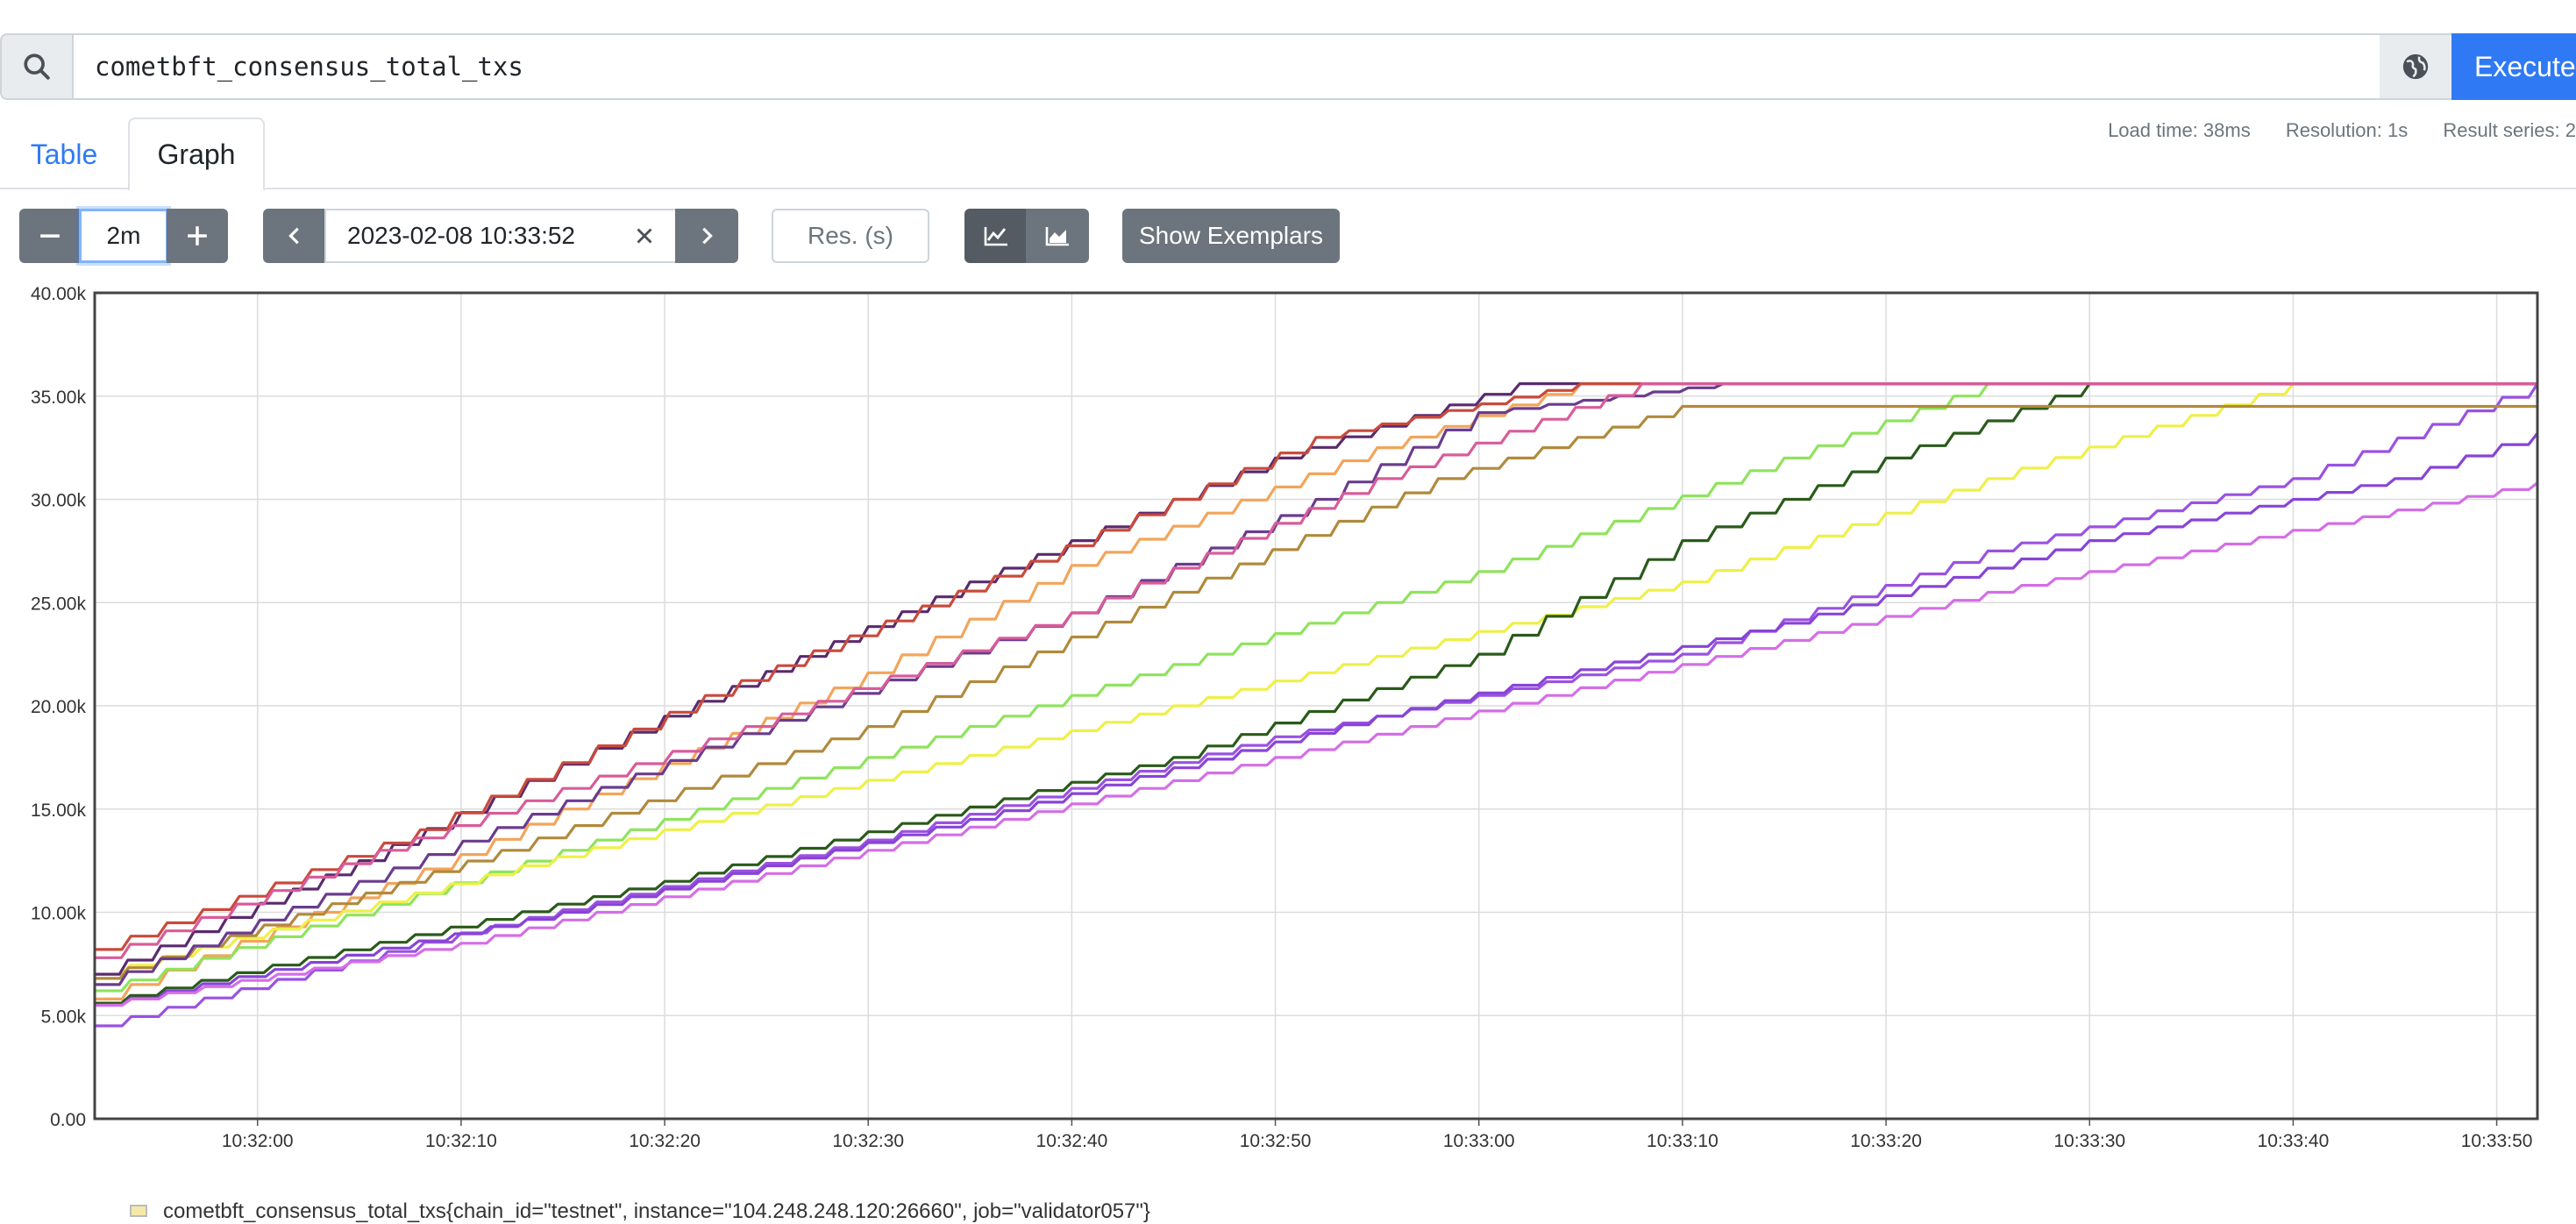 The image size is (2576, 1224). What do you see at coordinates (1226, 66) in the screenshot?
I see `query-input: cometbft_consensus_total_txs` at bounding box center [1226, 66].